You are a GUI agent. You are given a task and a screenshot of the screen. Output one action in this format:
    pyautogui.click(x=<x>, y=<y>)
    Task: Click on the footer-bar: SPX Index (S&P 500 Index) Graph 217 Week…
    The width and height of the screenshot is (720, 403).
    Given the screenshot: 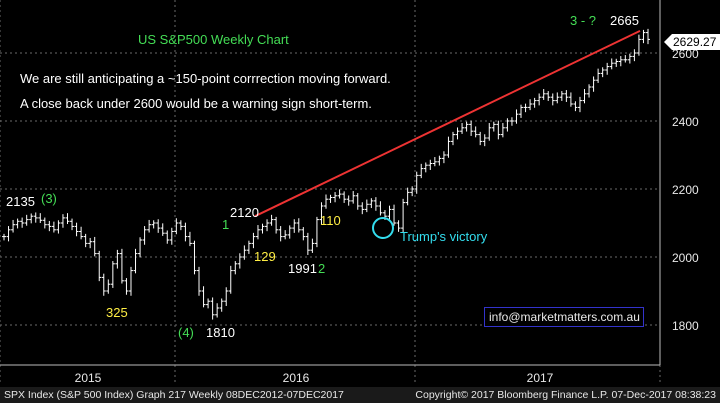 What is the action you would take?
    pyautogui.click(x=360, y=395)
    